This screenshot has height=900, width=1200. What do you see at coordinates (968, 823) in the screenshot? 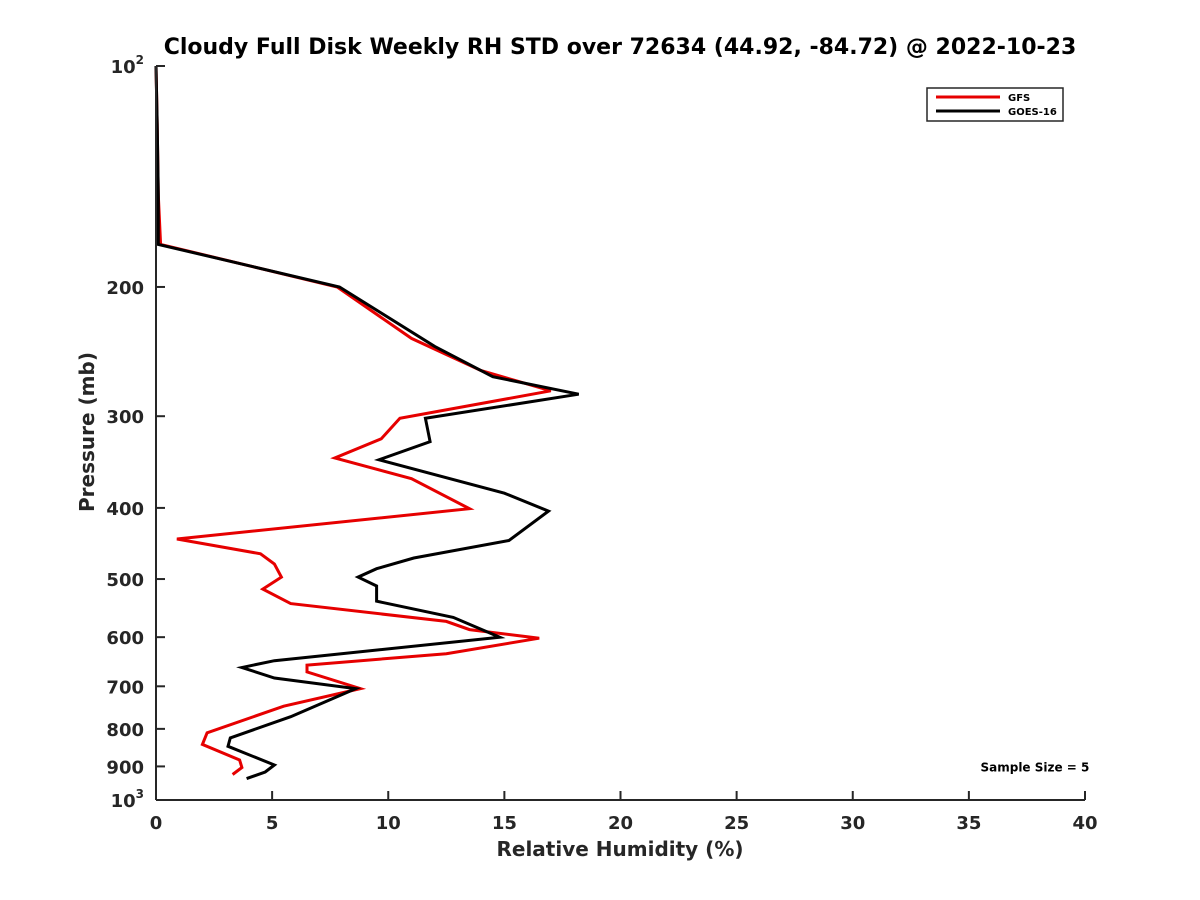
I see `x-tick-label: 35` at bounding box center [968, 823].